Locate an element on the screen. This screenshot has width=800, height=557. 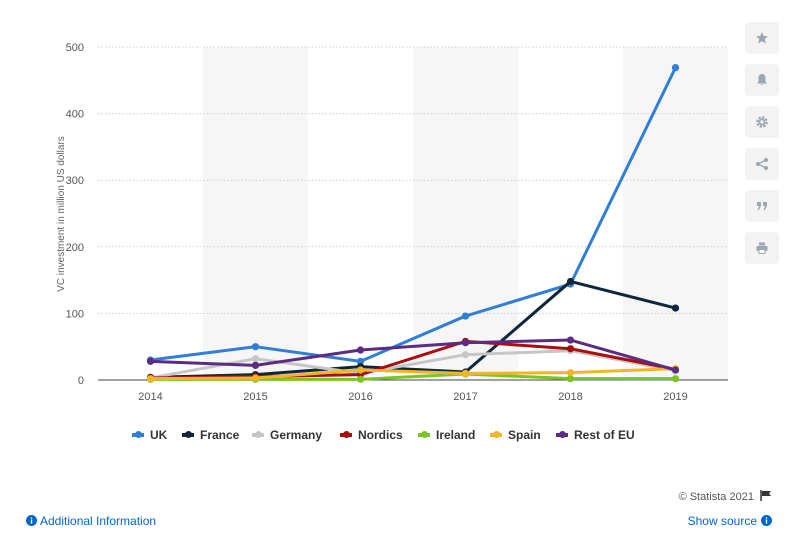
legend-item-france: France is located at coordinates (210, 435).